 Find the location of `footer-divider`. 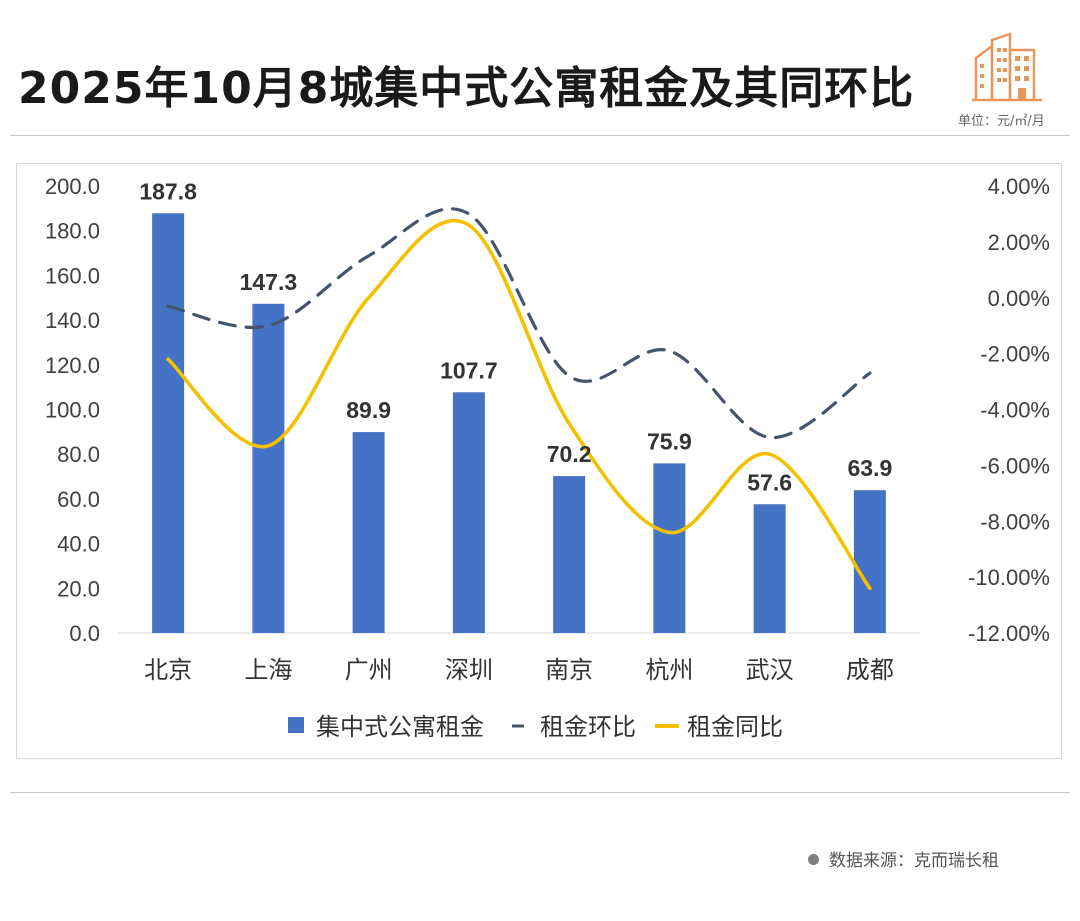

footer-divider is located at coordinates (540, 792).